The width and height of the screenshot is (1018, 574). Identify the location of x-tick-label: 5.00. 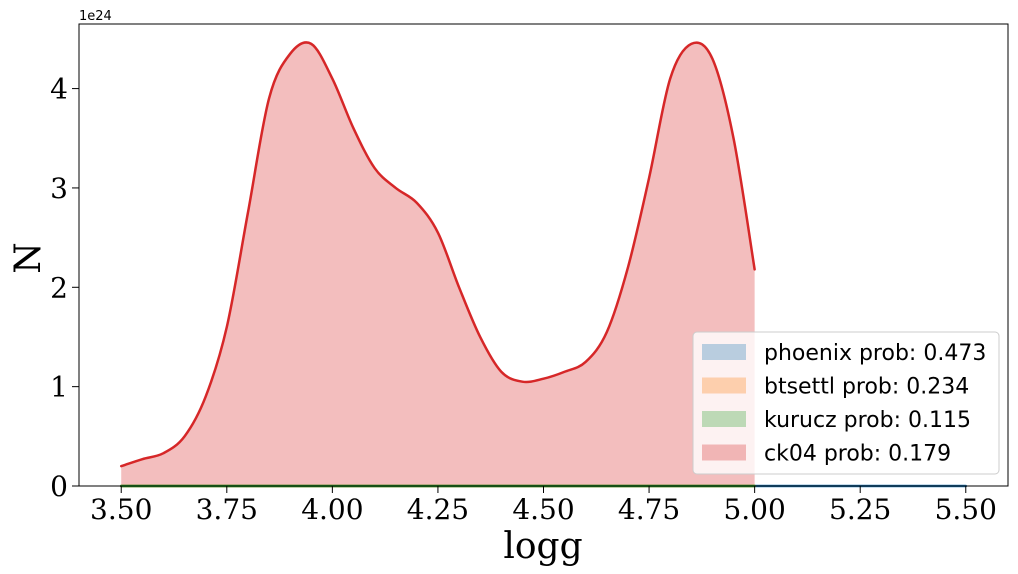
(754, 509).